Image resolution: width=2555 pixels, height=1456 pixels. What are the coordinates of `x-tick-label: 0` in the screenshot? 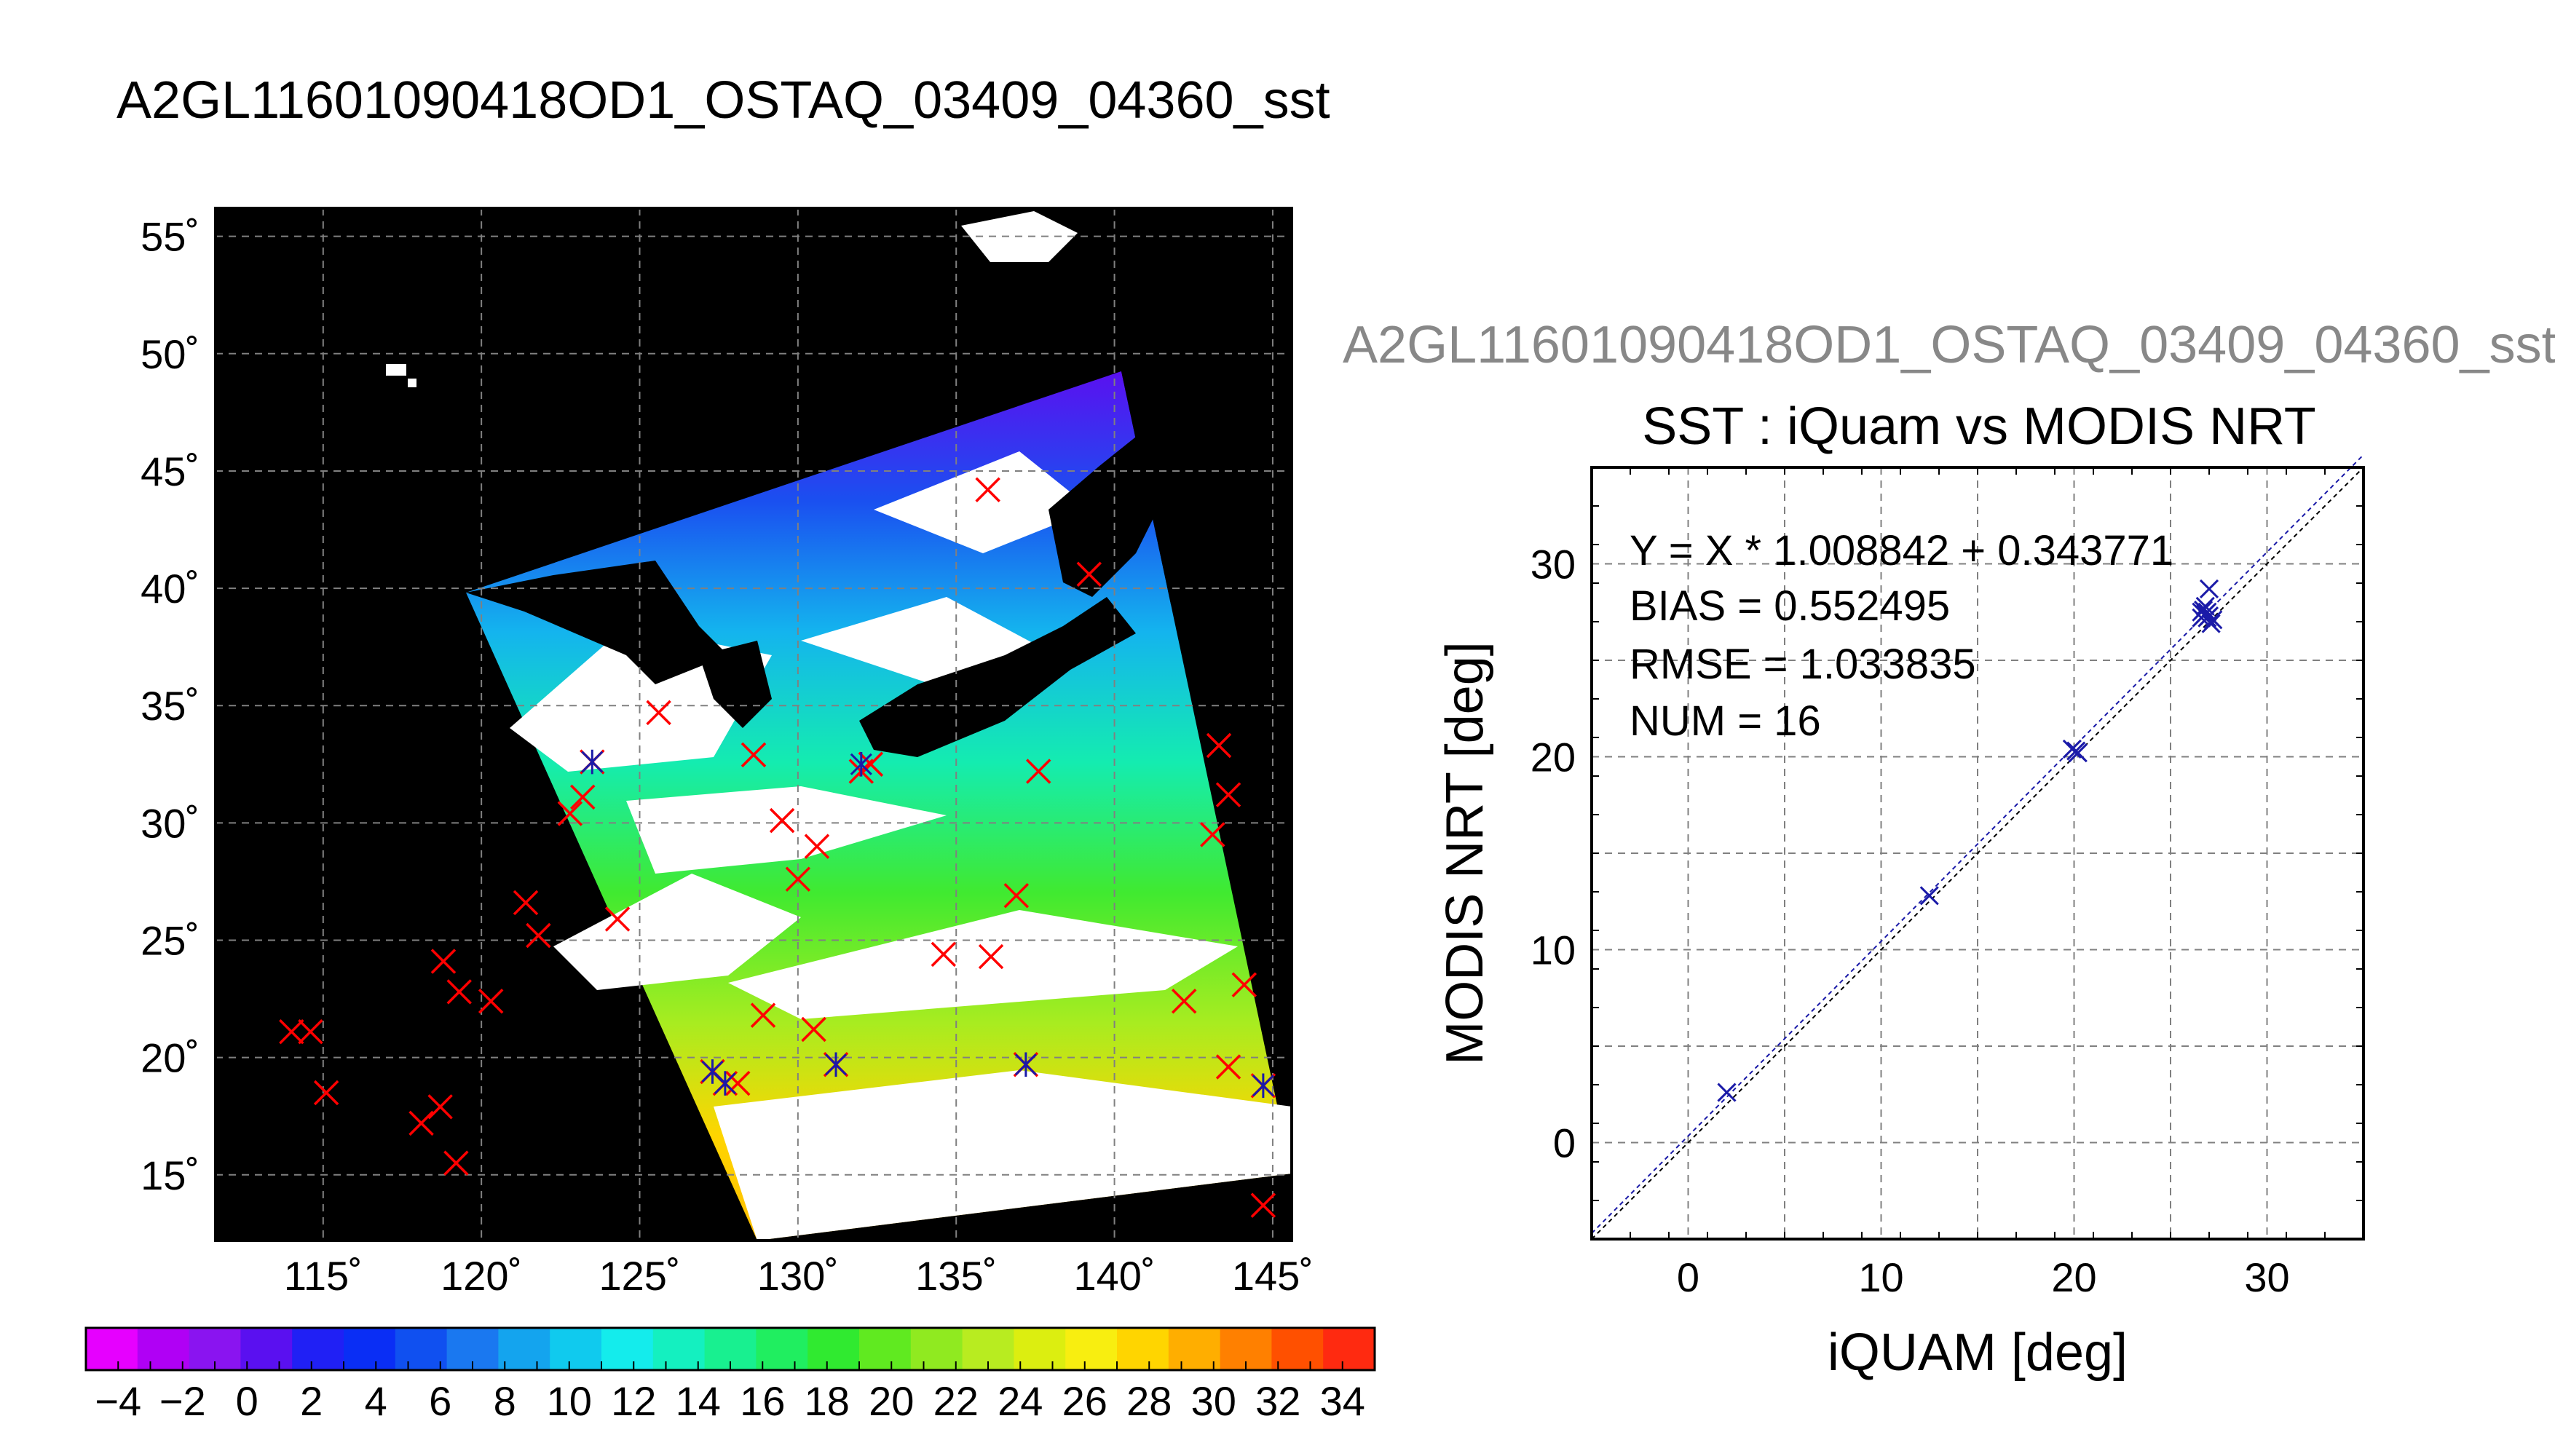 It's located at (1688, 1277).